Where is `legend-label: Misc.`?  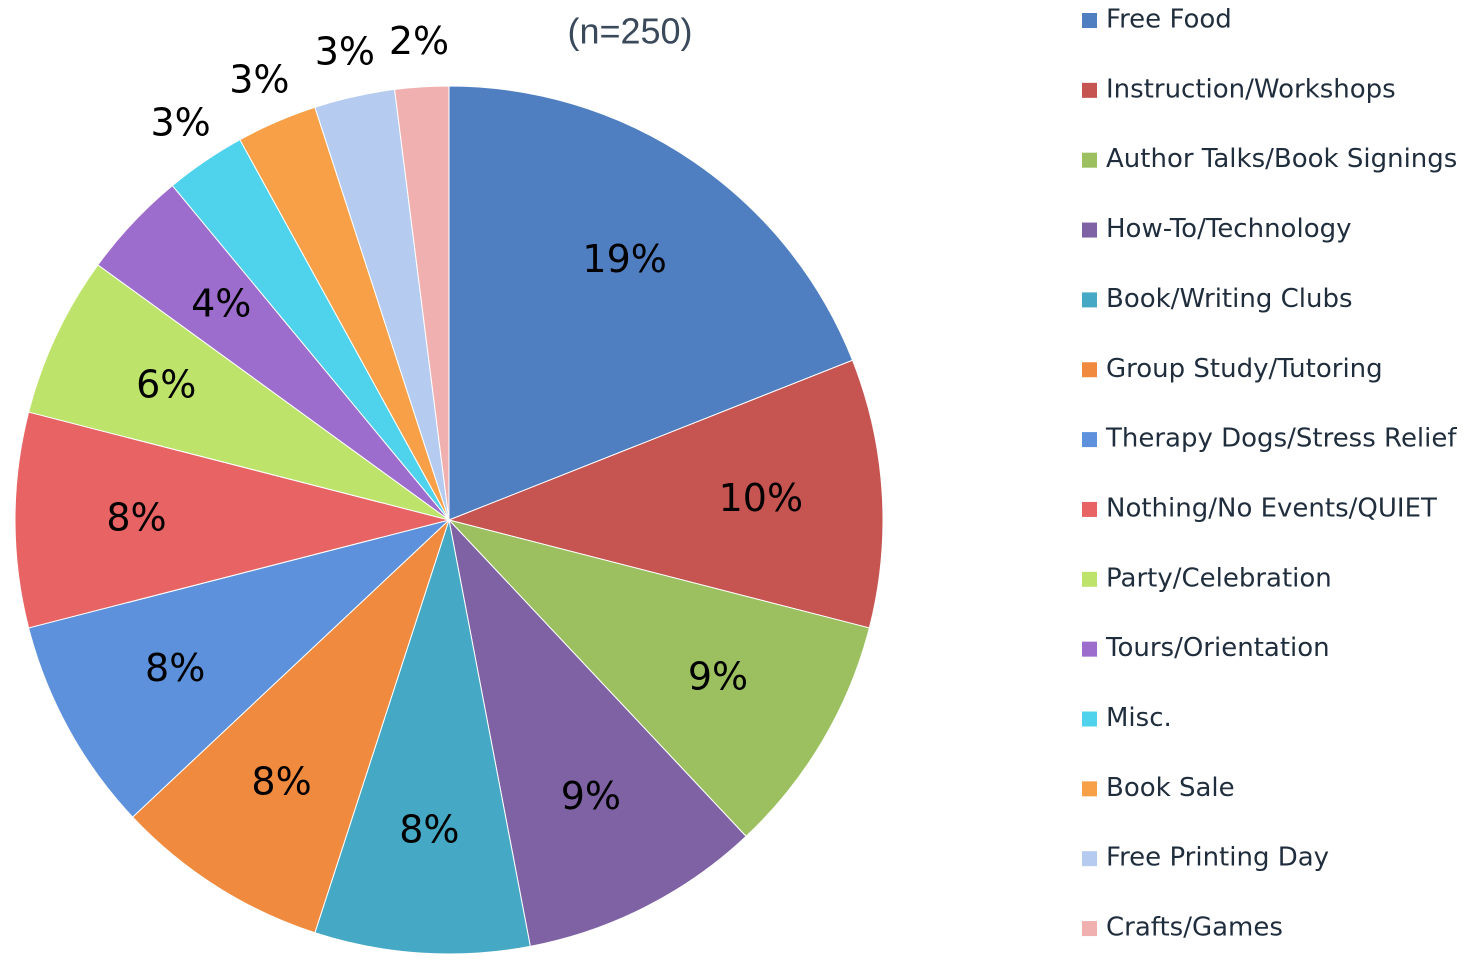 legend-label: Misc. is located at coordinates (1139, 718).